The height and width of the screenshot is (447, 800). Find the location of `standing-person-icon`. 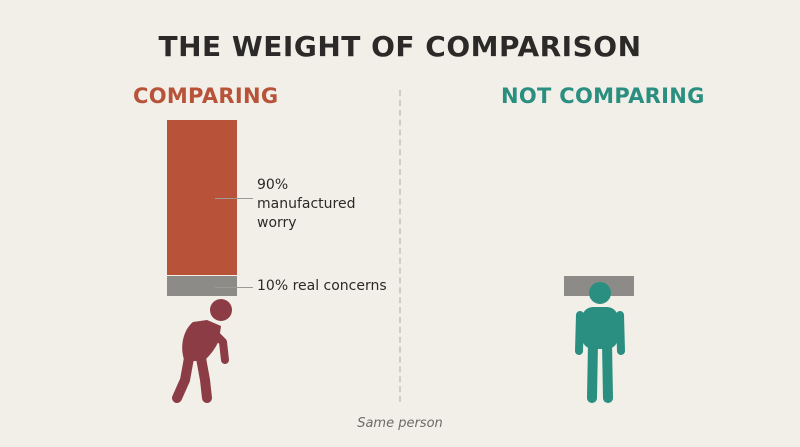

standing-person-icon is located at coordinates (600, 345).